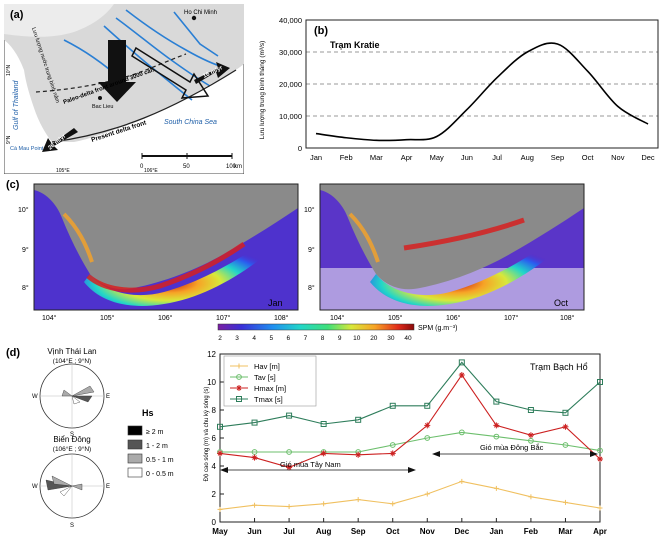 The width and height of the screenshot is (672, 549). Describe the element at coordinates (258, 383) in the screenshot. I see `chart-d-legend: Hav [m] Tav [s] Hmax [m] Tmax [s]` at that location.